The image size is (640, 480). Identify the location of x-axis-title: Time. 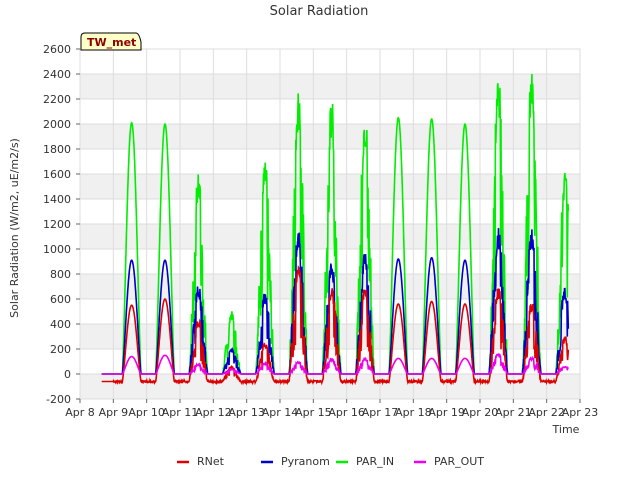
(566, 429).